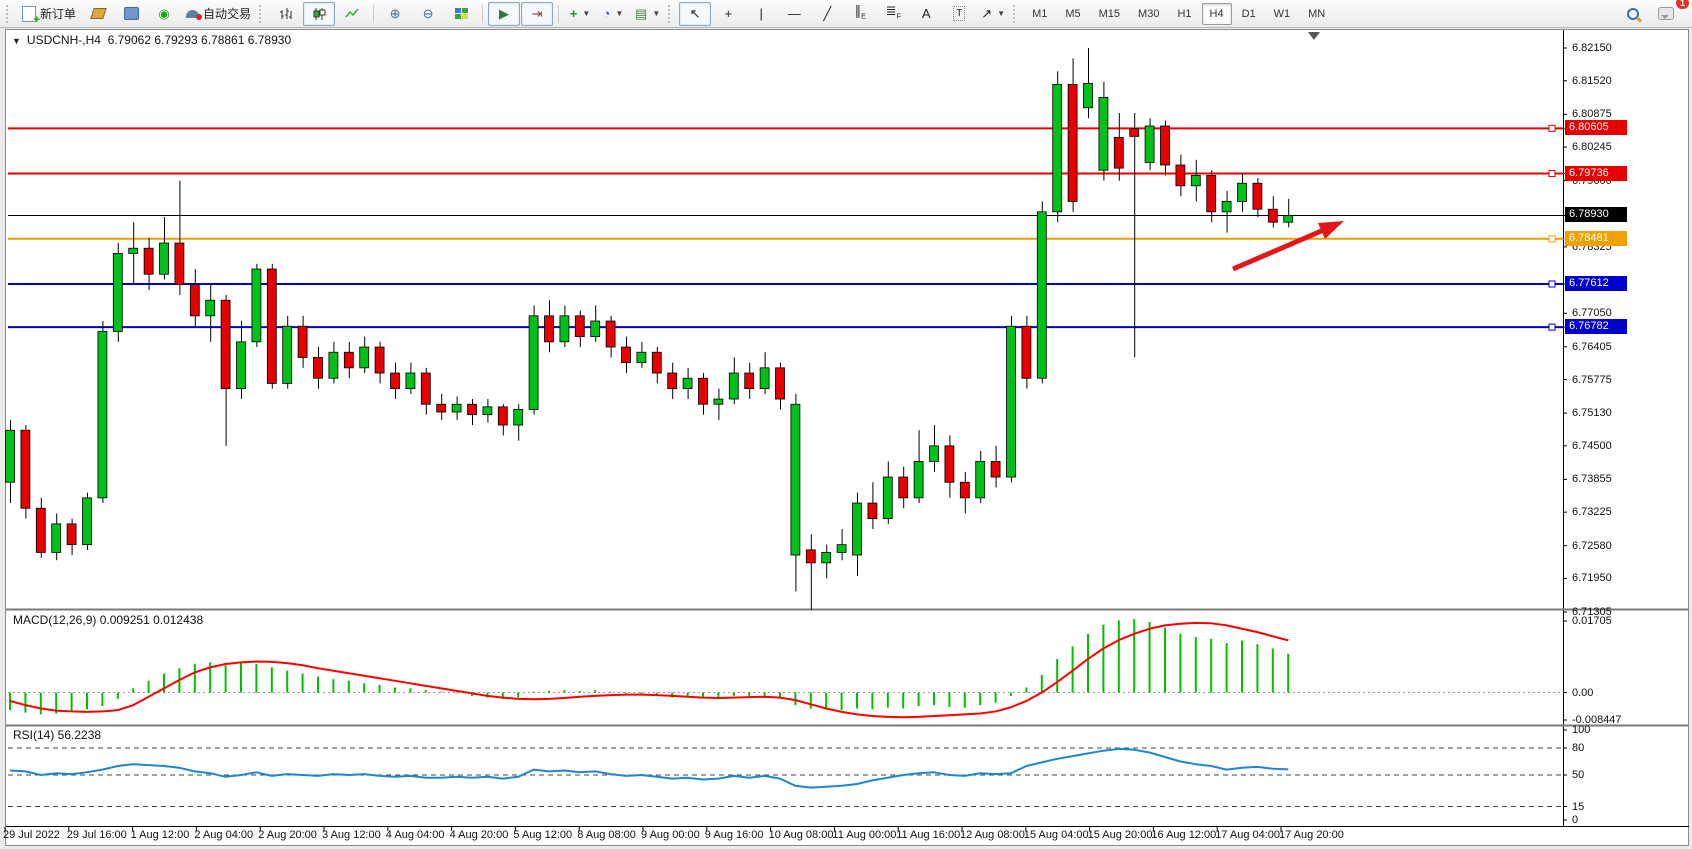  I want to click on timeframe-h4: H4, so click(1216, 13).